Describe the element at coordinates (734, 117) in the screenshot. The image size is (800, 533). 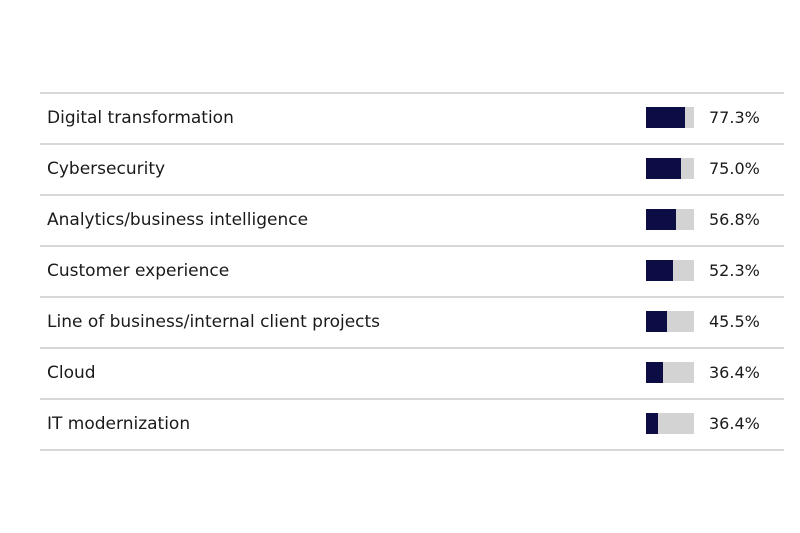
I see `data-label: 77.3%` at that location.